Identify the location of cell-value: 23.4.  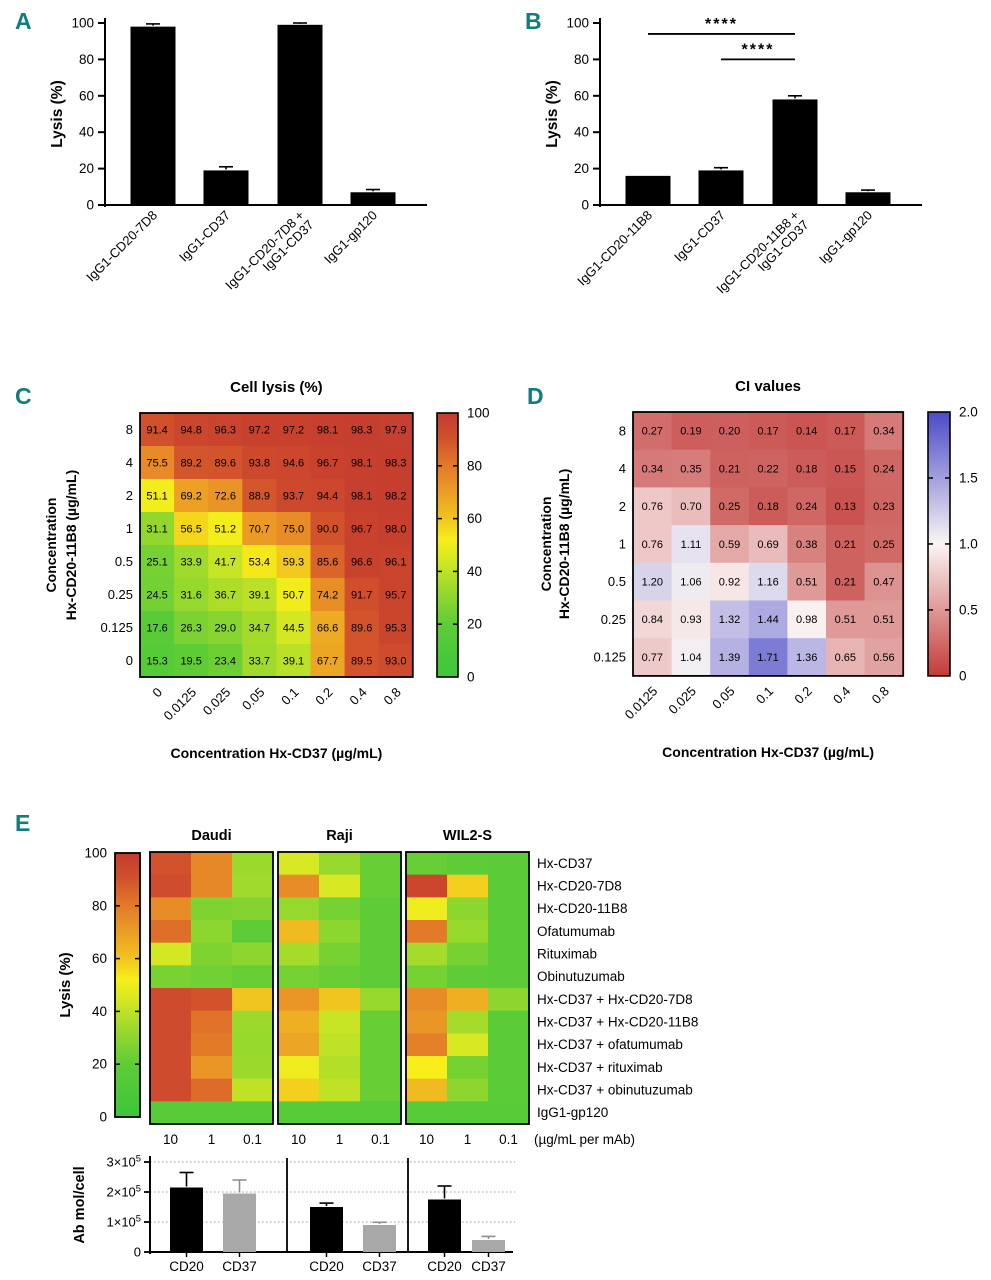
(225, 661).